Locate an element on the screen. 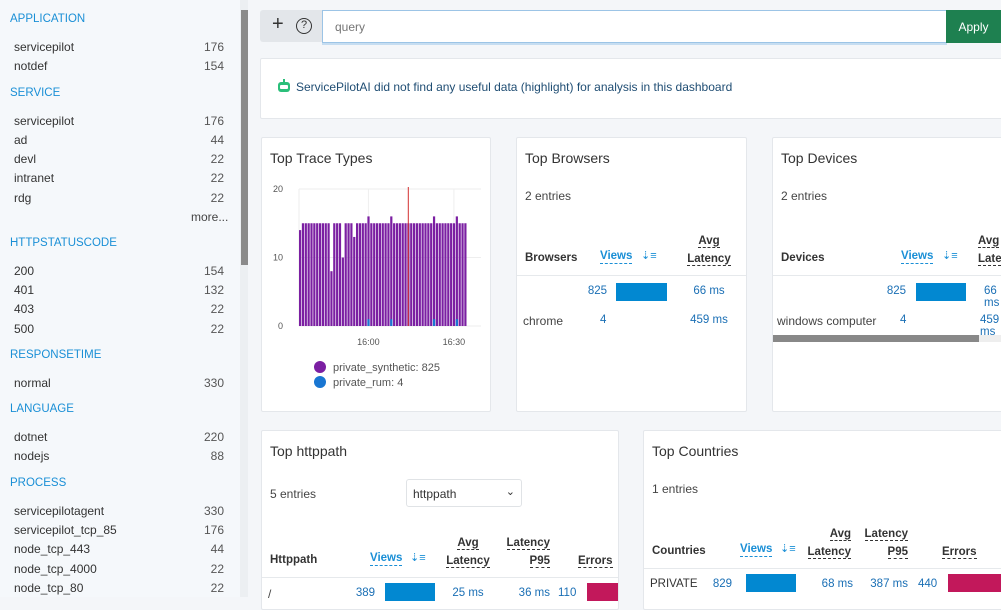 This screenshot has height=610, width=1001. filter-item: node_tcp_4000 22 is located at coordinates (119, 569).